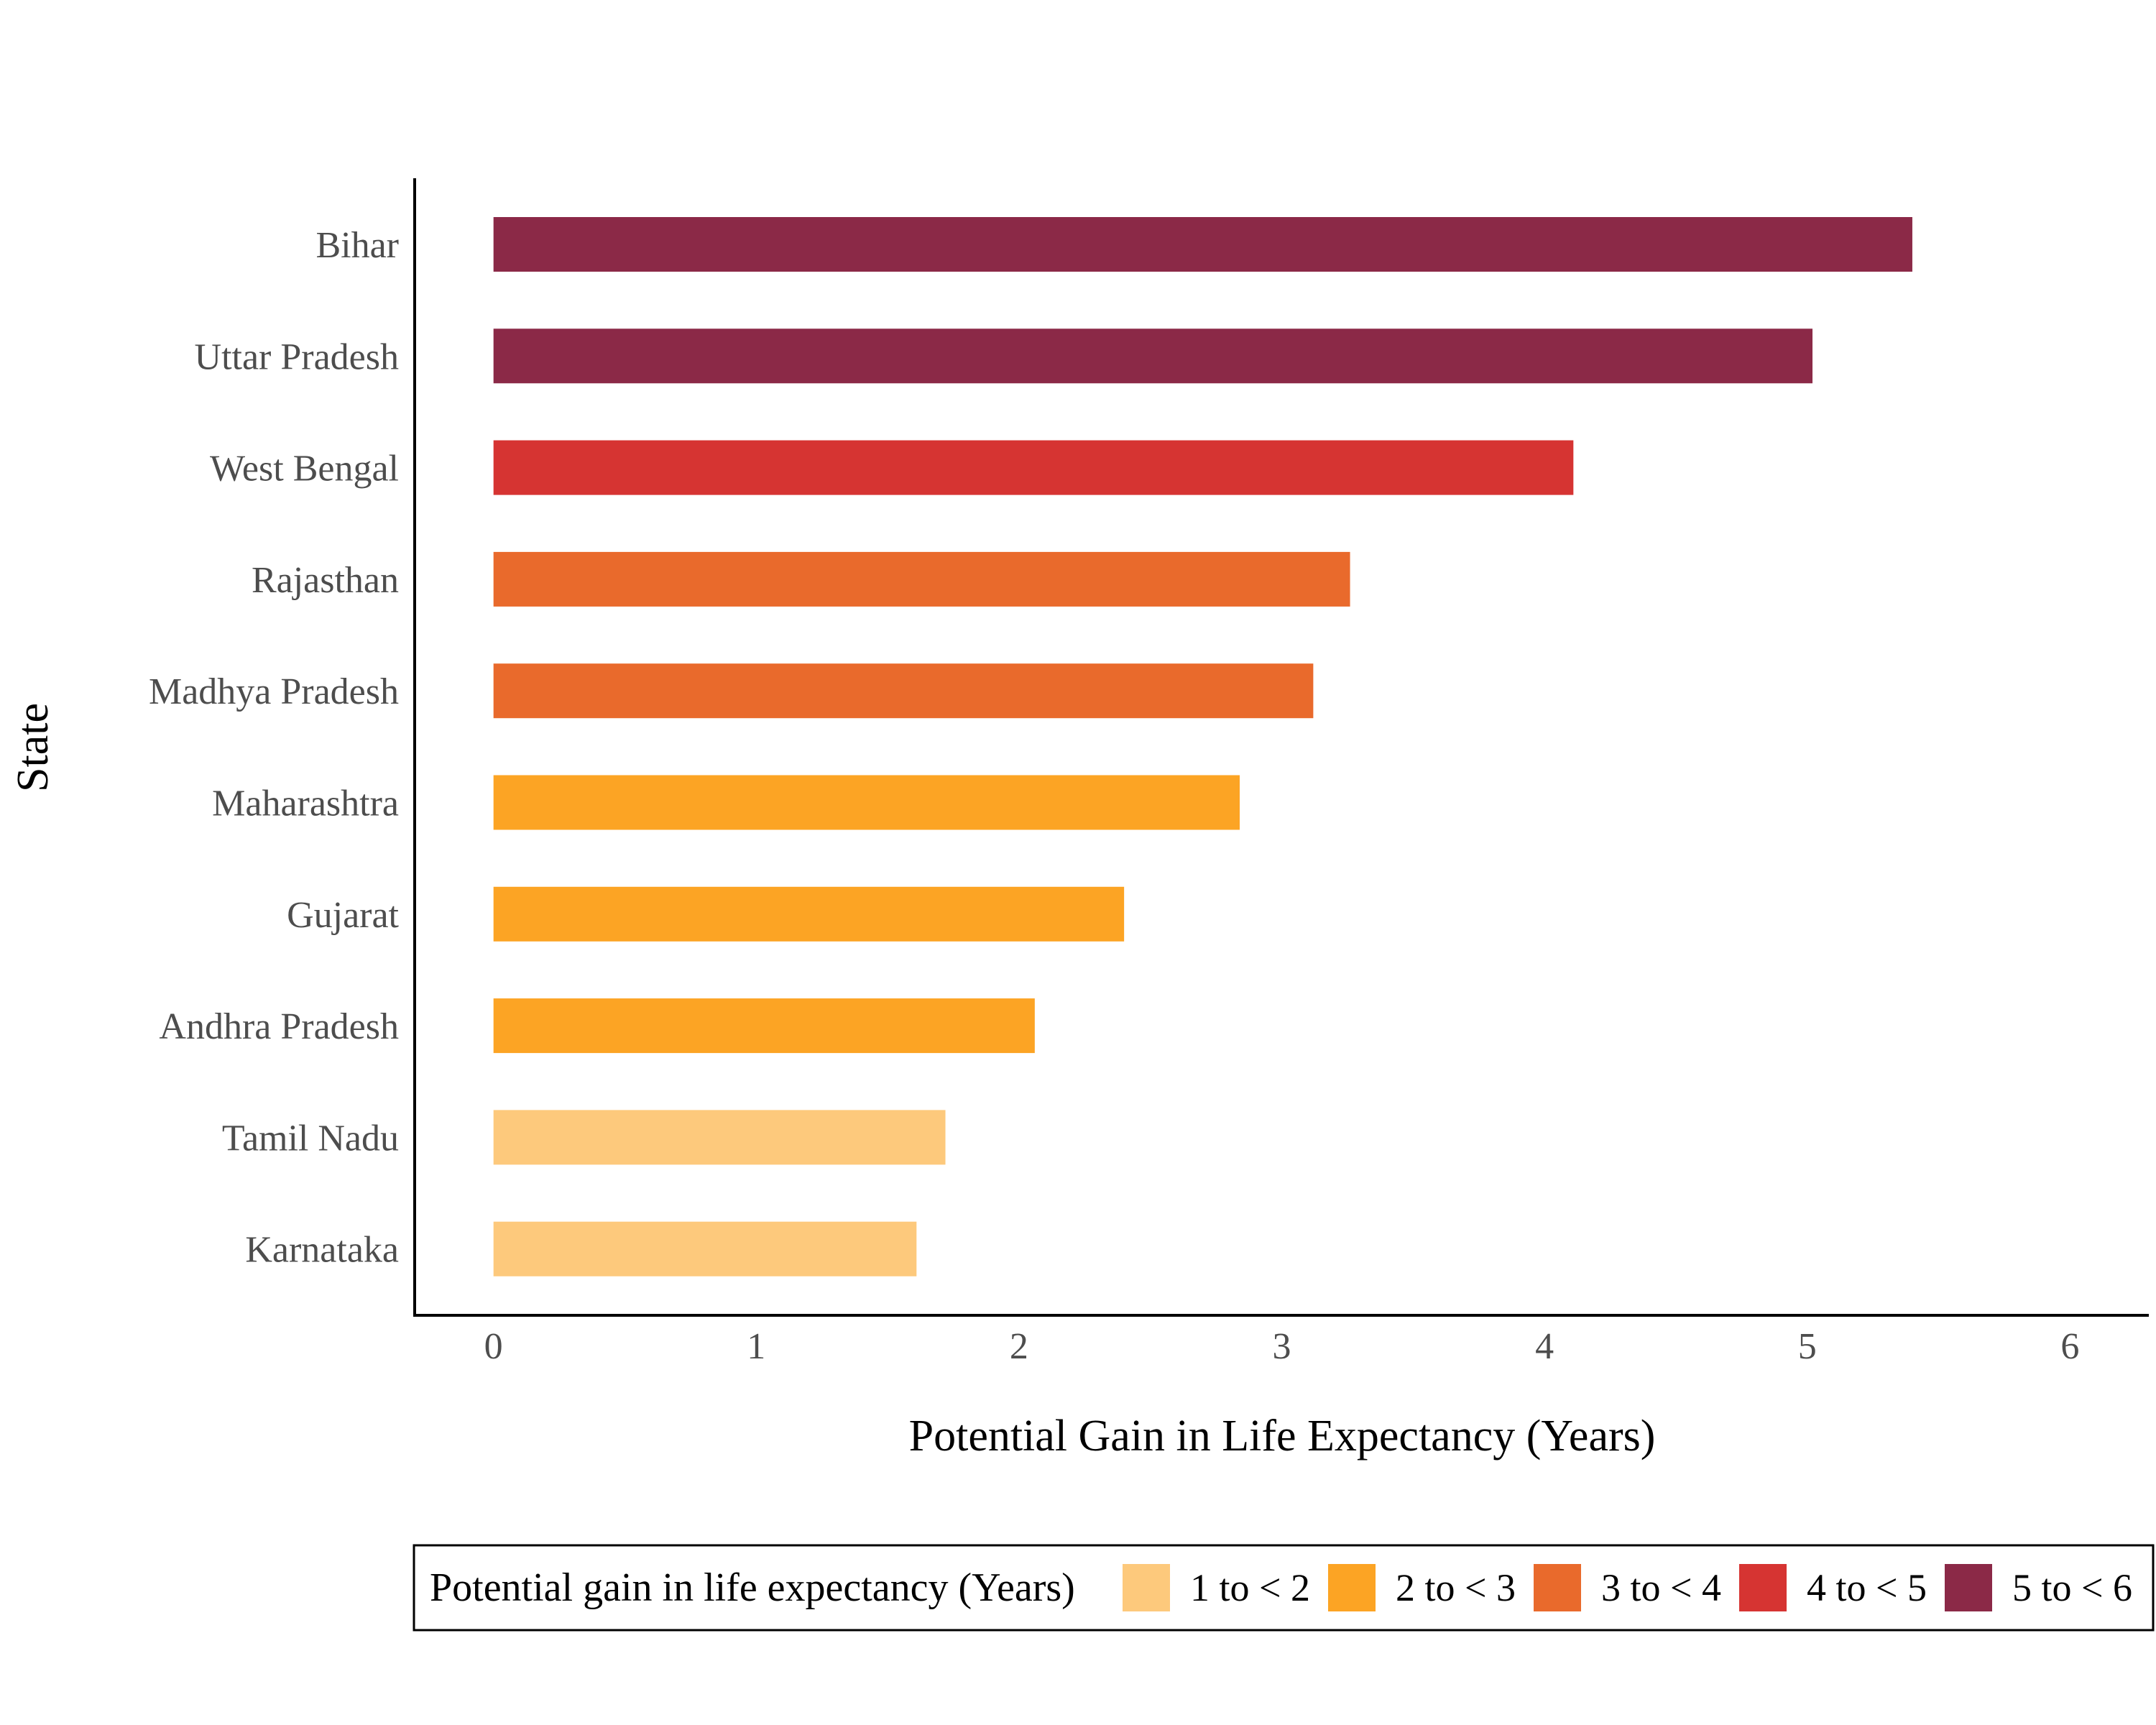 The image size is (2156, 1725). I want to click on bar-madhya-pradesh, so click(904, 691).